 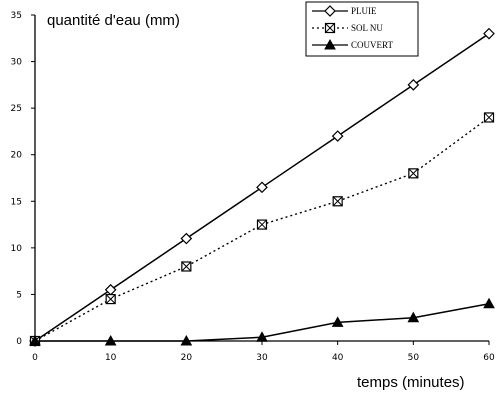 I want to click on legend-label: COUVERT, so click(x=372, y=45).